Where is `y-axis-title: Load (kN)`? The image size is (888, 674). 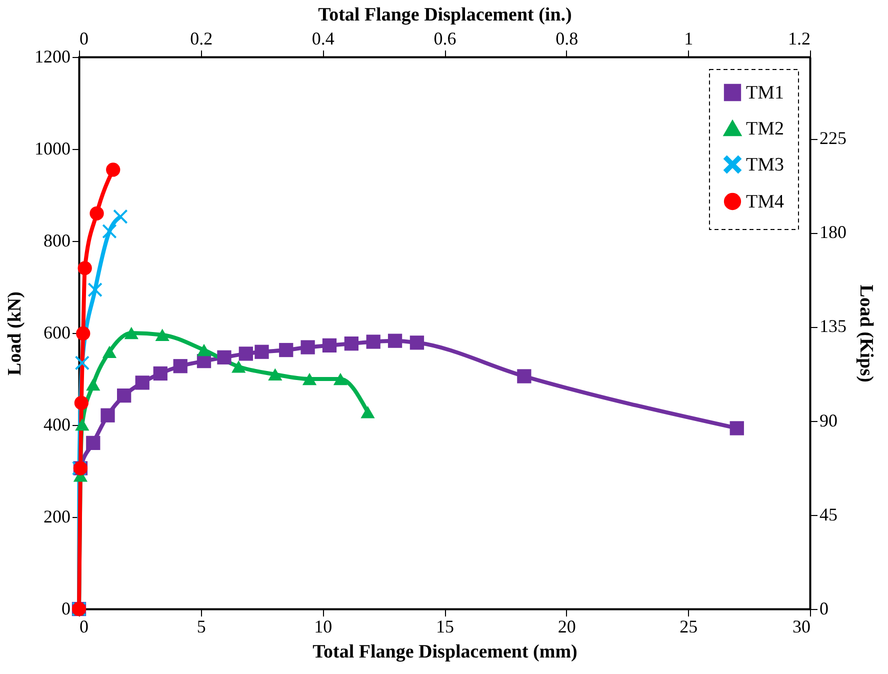
y-axis-title: Load (kN) is located at coordinates (15, 334).